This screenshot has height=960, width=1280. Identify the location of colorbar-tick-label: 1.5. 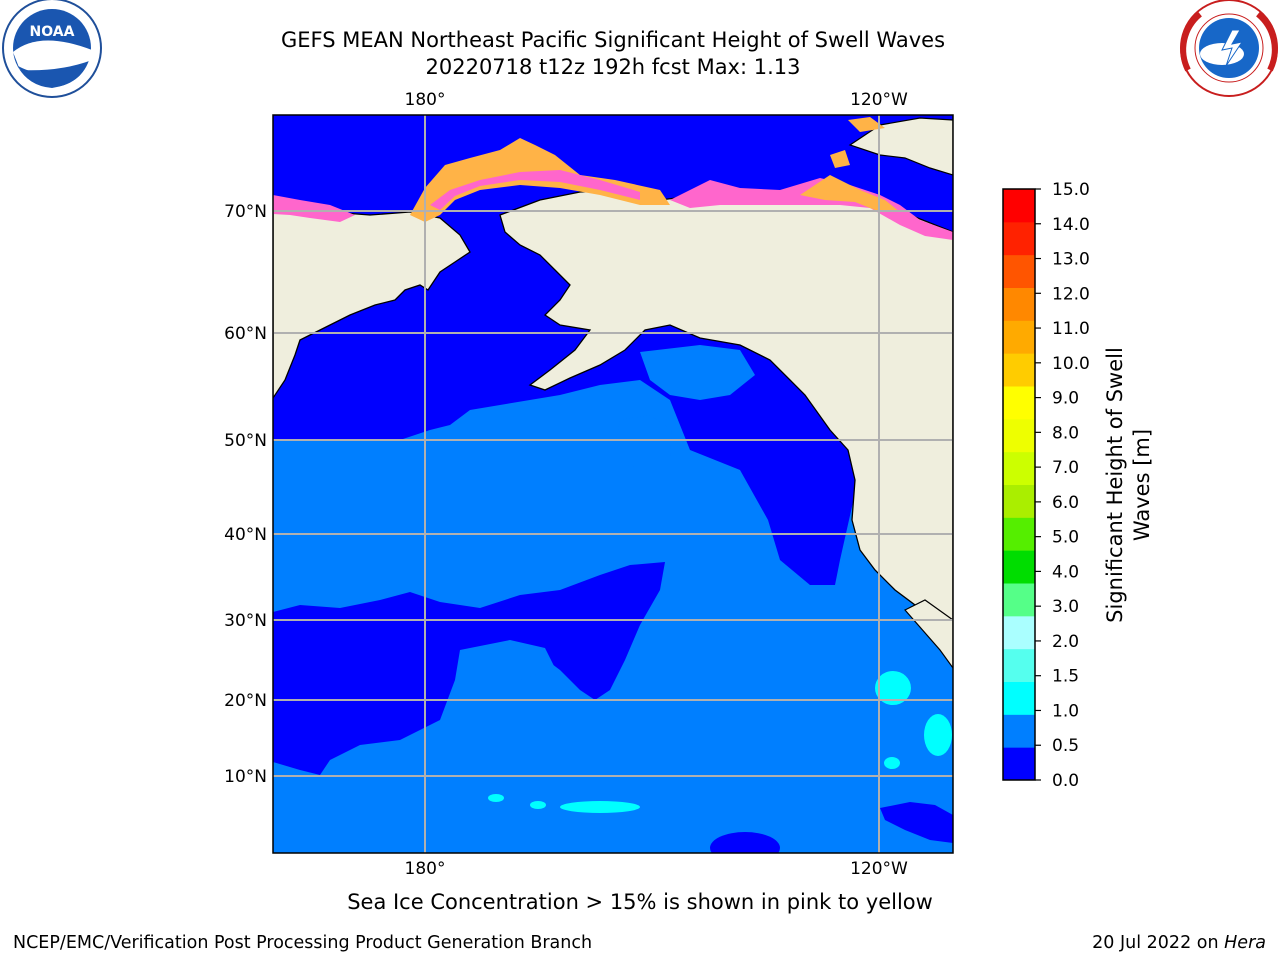
(1065, 677).